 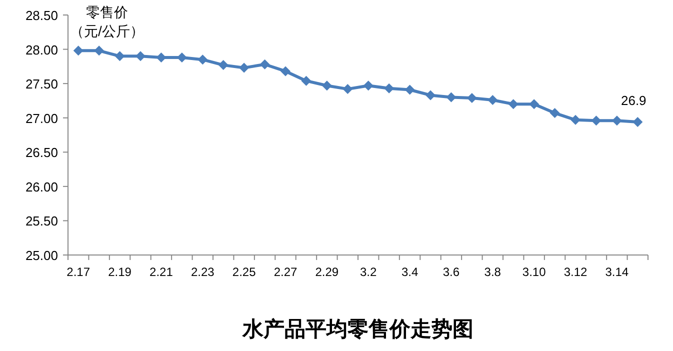 What do you see at coordinates (493, 272) in the screenshot?
I see `x-tick-label: 3.8` at bounding box center [493, 272].